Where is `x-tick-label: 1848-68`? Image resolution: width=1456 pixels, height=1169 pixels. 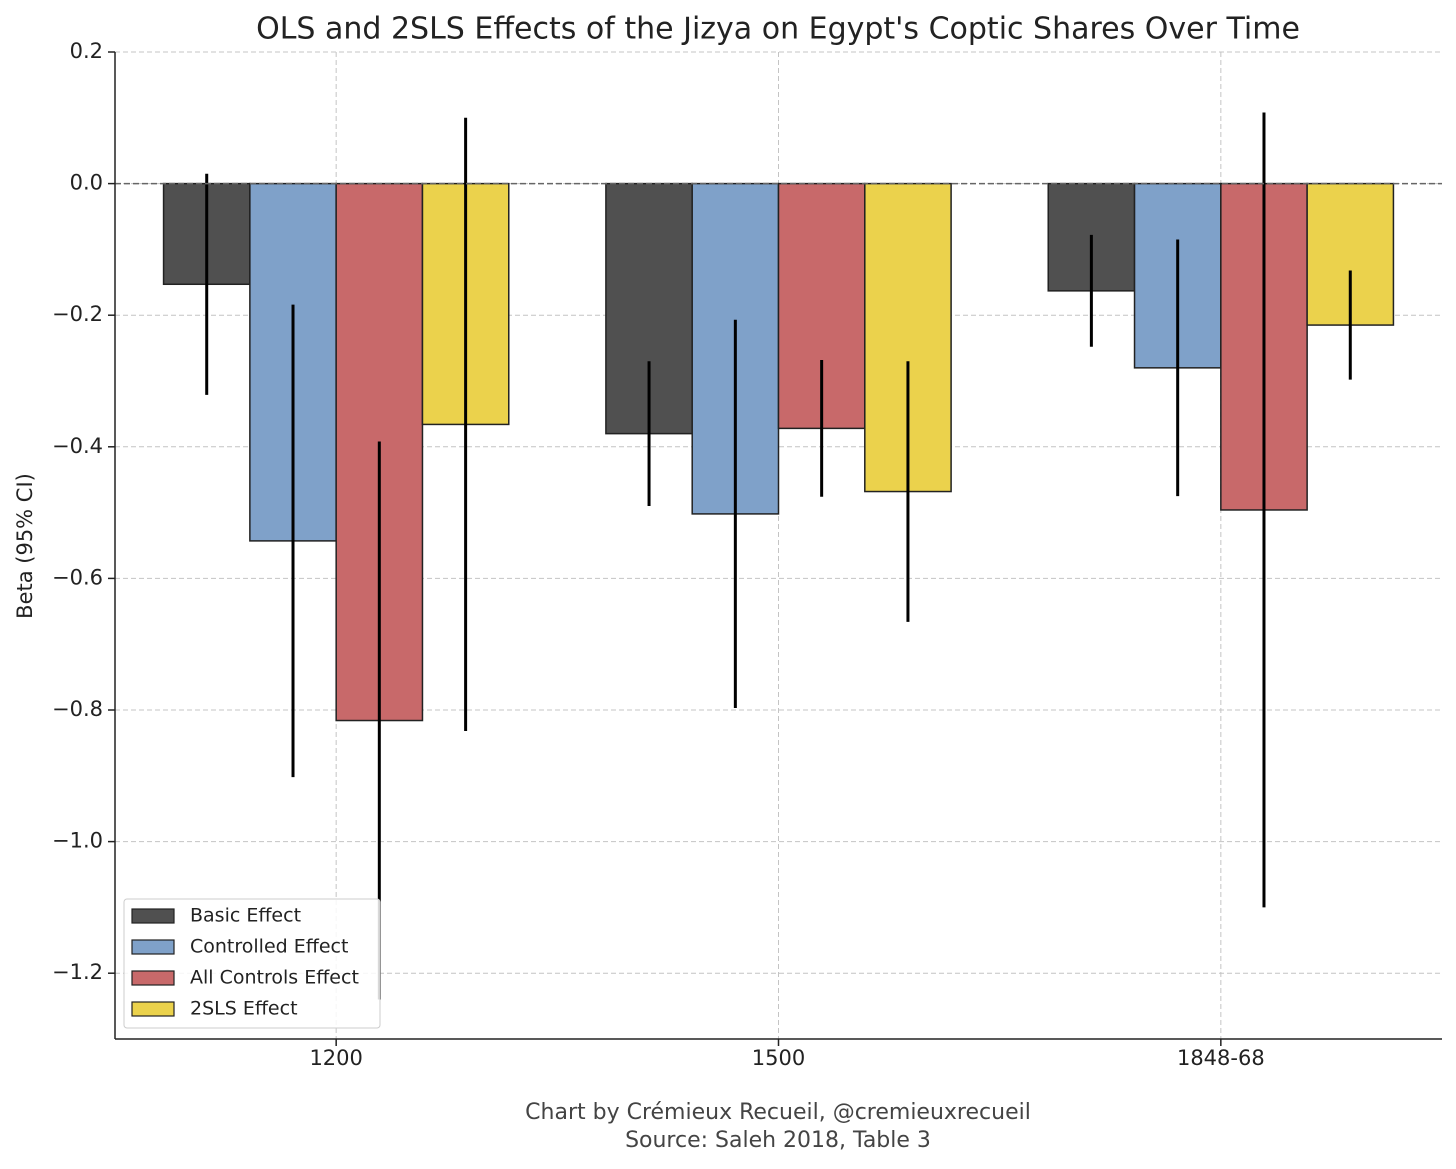
x-tick-label: 1848-68 is located at coordinates (1221, 1058).